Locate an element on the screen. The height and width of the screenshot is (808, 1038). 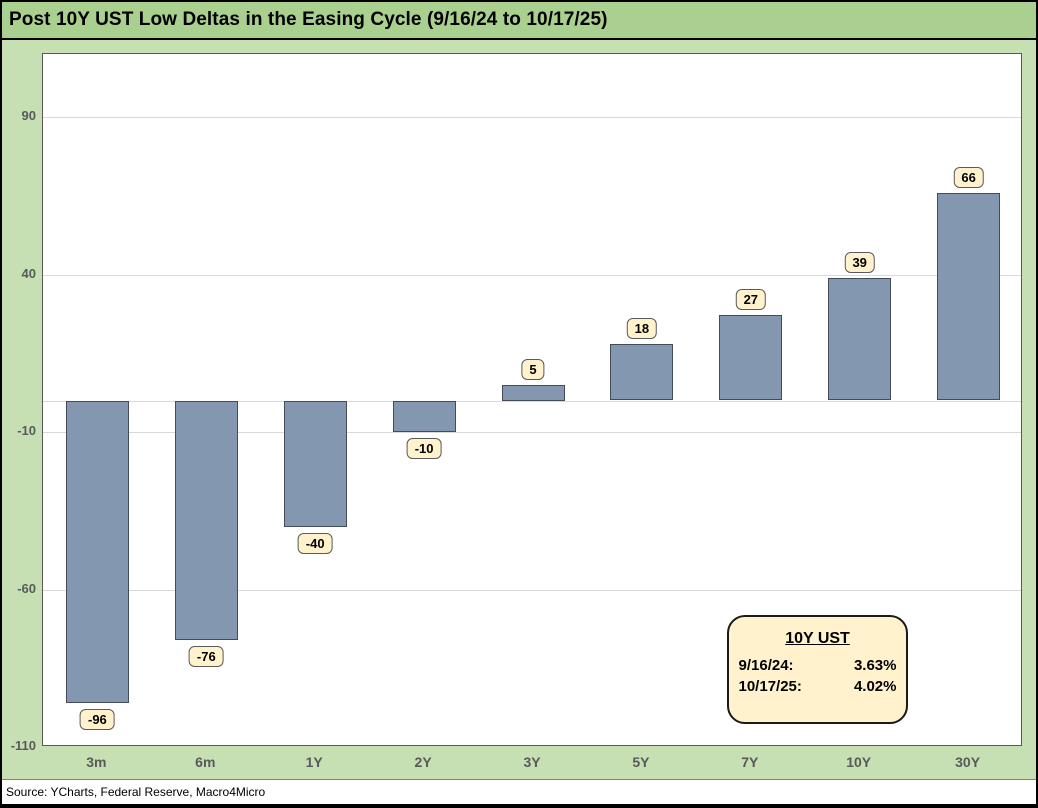
x-axis-label-6m: 6m is located at coordinates (205, 762).